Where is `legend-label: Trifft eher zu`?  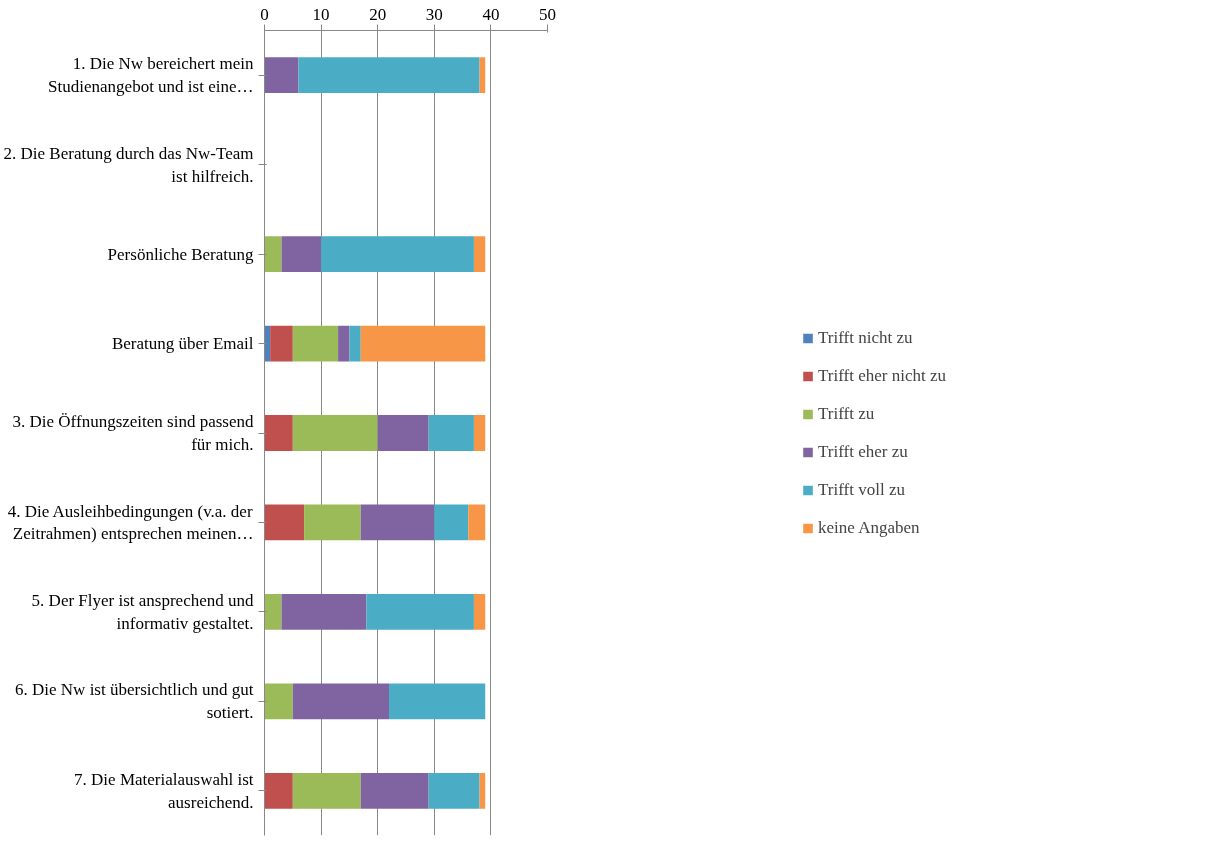
legend-label: Trifft eher zu is located at coordinates (863, 451).